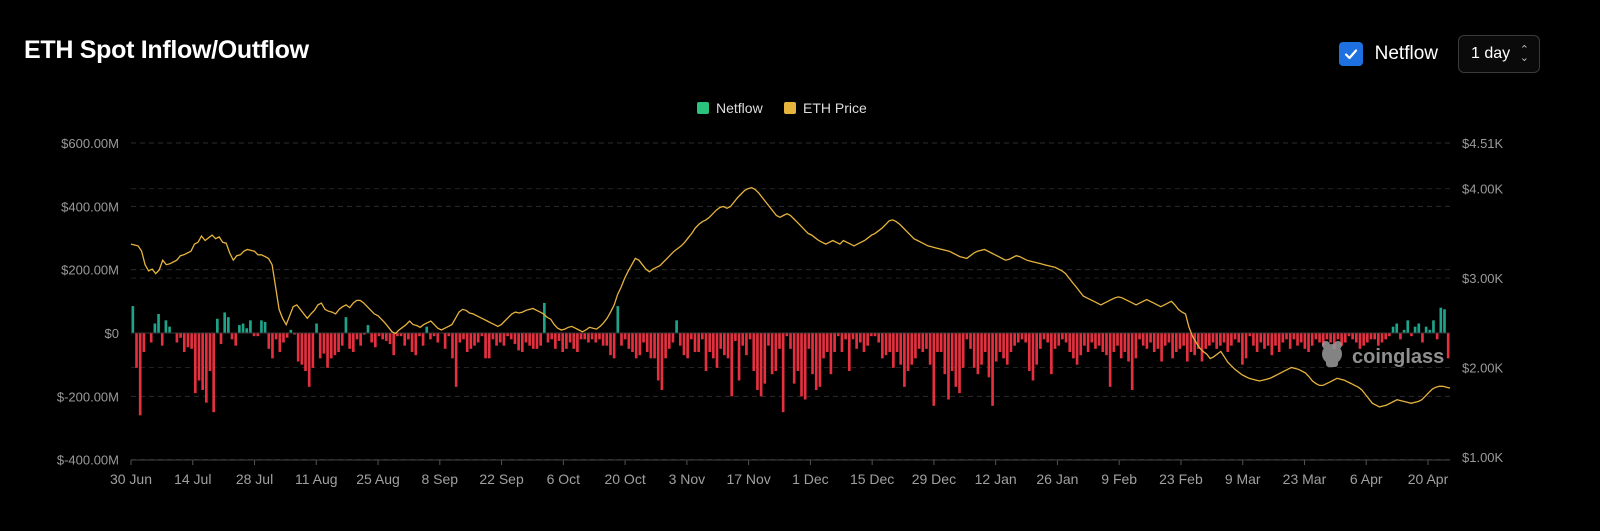 The width and height of the screenshot is (1600, 531). Describe the element at coordinates (624, 479) in the screenshot. I see `x-tick-label: 20 Oct` at that location.